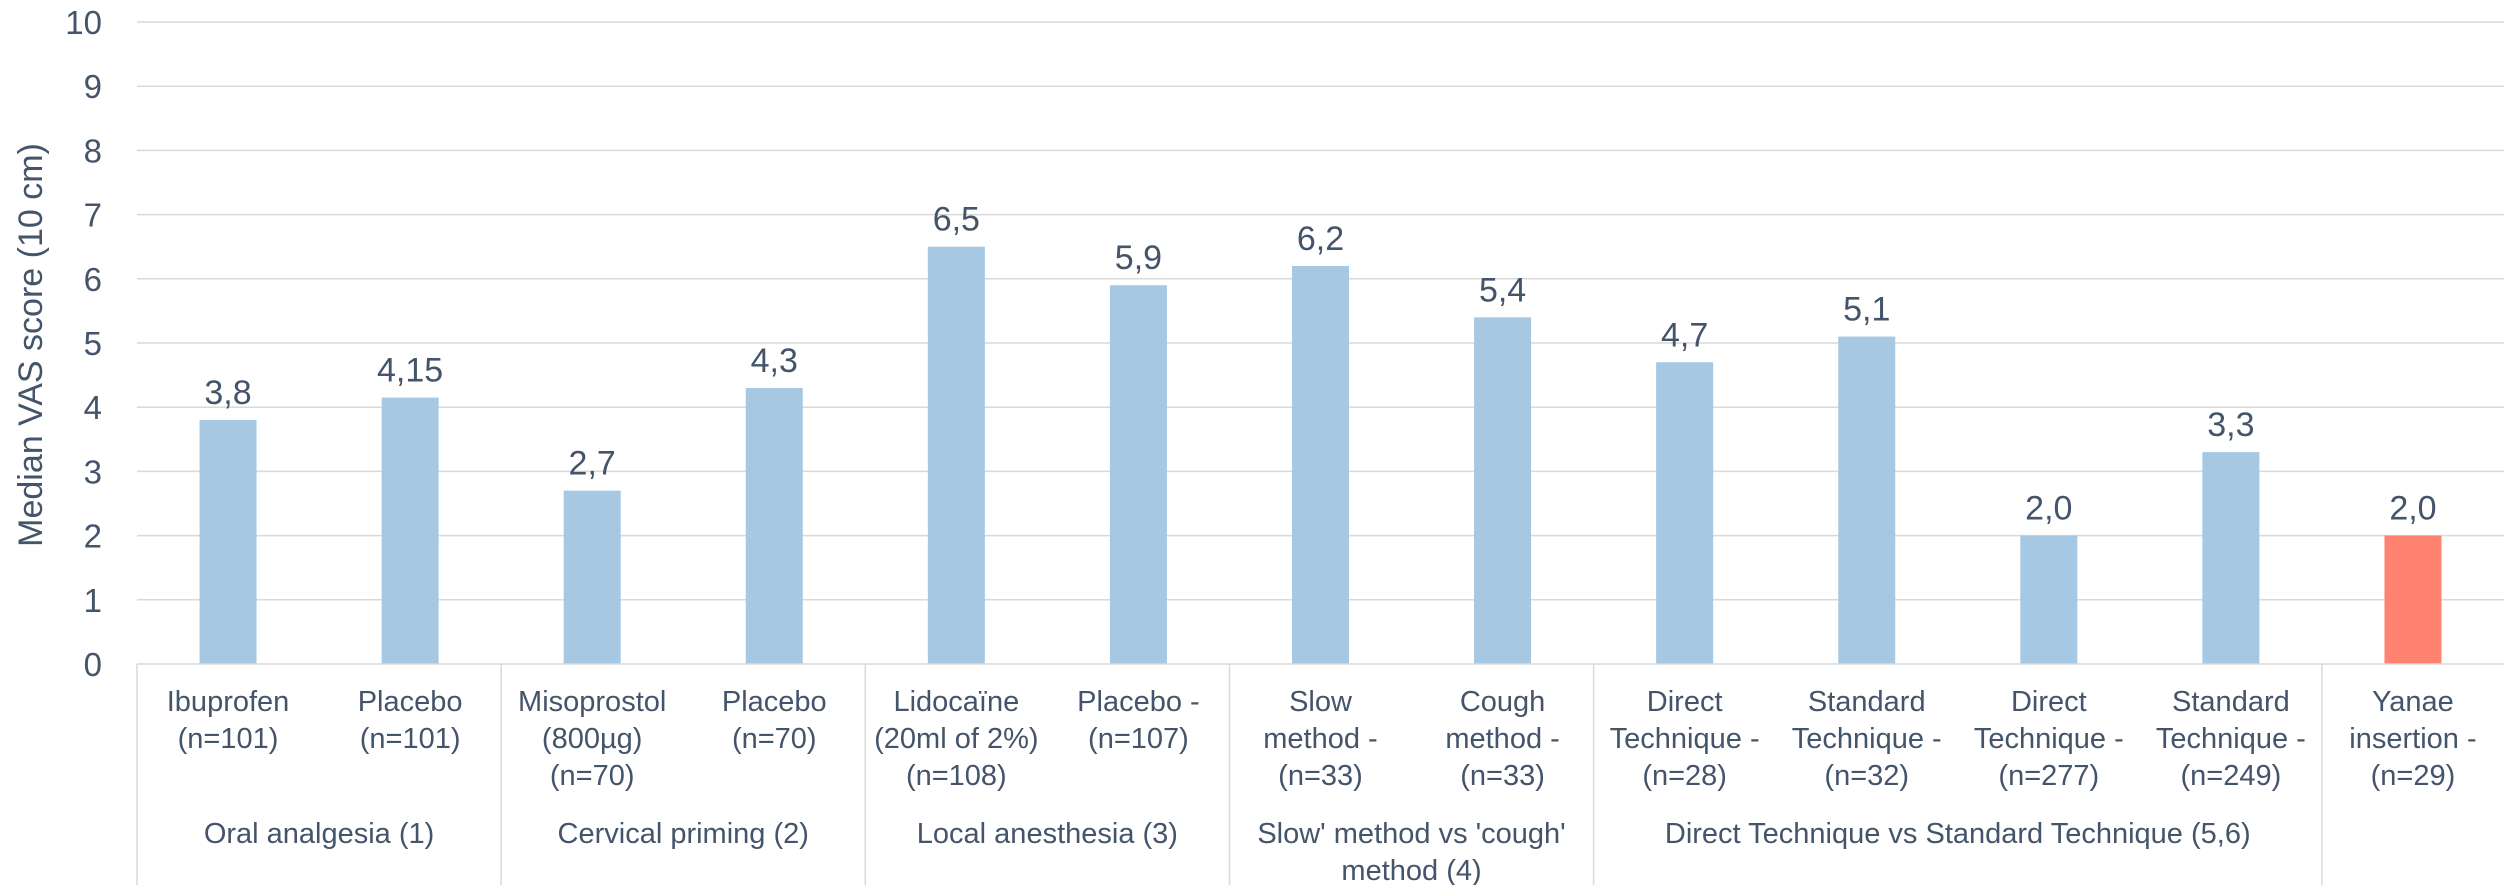 Image resolution: width=2504 pixels, height=885 pixels. Describe the element at coordinates (956, 702) in the screenshot. I see `category-label: Lidocaïne` at that location.